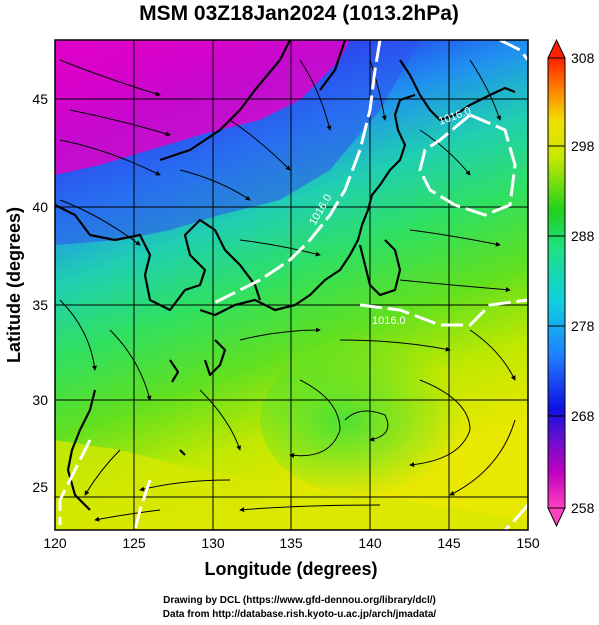 Image resolution: width=599 pixels, height=625 pixels. Describe the element at coordinates (14, 285) in the screenshot. I see `y-axis-label: Latitude (degrees)` at that location.